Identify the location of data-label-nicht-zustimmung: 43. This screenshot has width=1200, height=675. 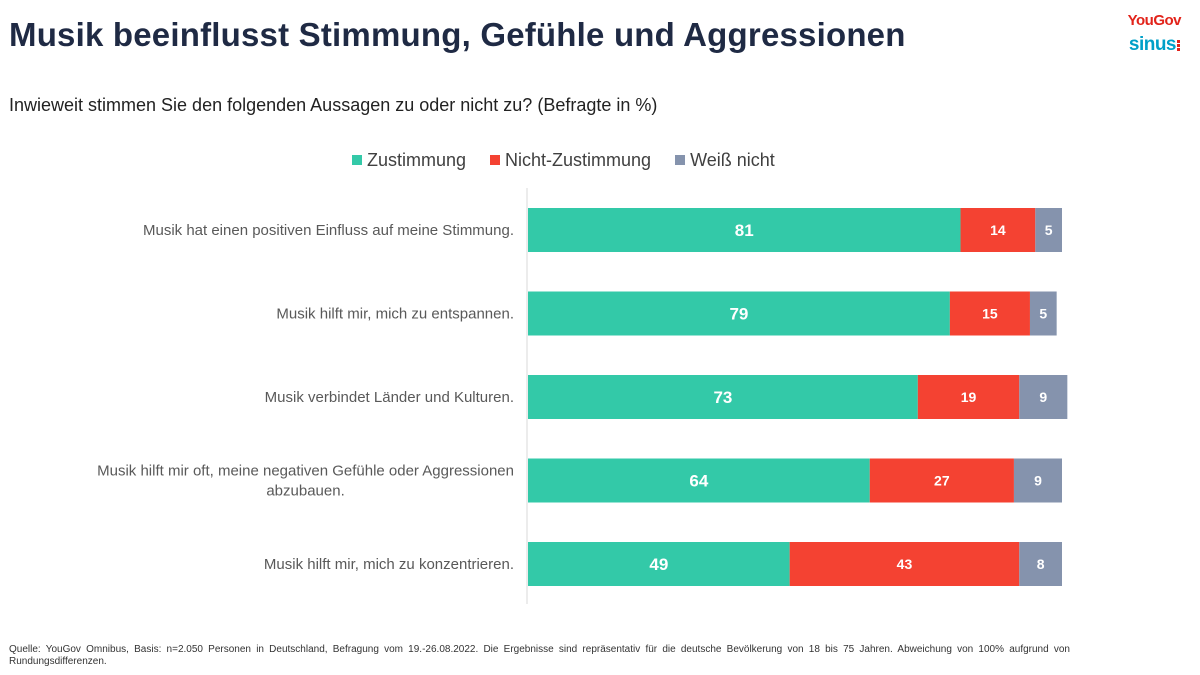
(905, 564).